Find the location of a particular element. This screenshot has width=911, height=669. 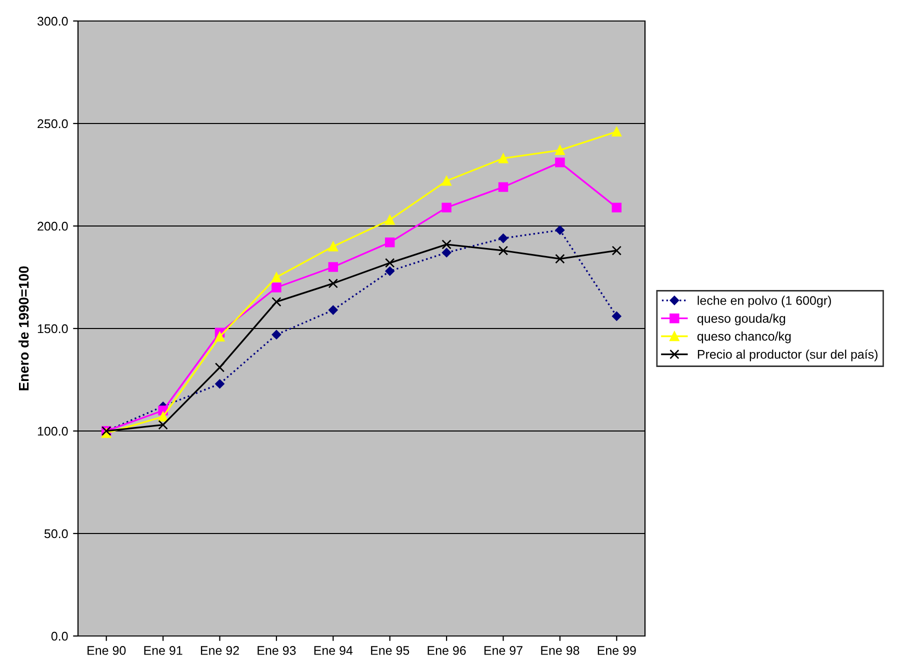

y-tick-label: 300.0 is located at coordinates (52, 21).